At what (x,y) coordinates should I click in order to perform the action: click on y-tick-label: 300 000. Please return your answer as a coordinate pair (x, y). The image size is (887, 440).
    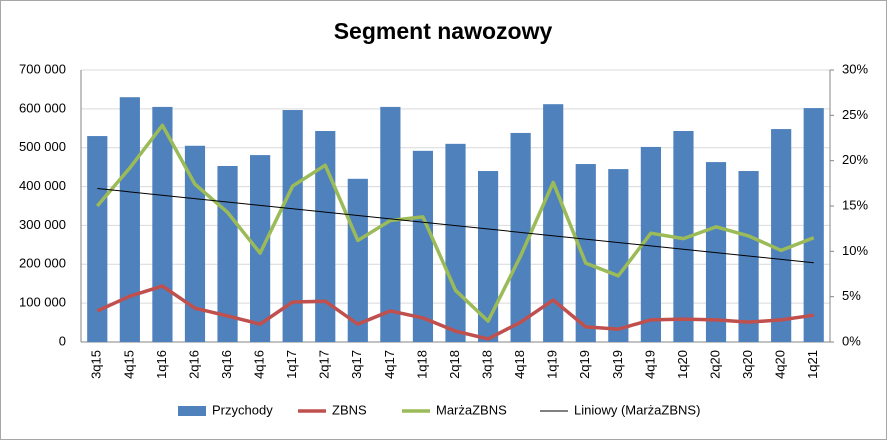
    Looking at the image, I should click on (42, 224).